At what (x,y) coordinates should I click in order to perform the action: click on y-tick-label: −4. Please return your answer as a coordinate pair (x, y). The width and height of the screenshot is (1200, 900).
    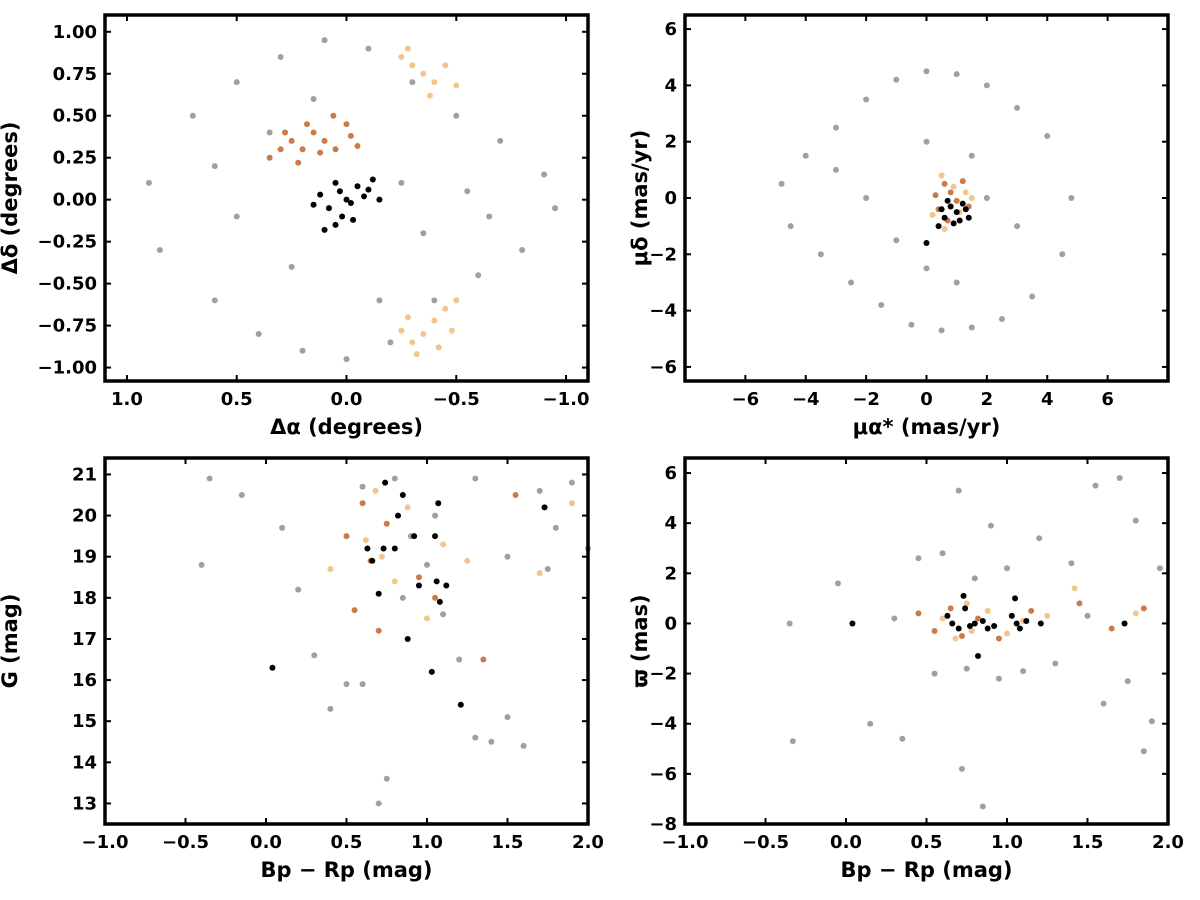
    Looking at the image, I should click on (663, 311).